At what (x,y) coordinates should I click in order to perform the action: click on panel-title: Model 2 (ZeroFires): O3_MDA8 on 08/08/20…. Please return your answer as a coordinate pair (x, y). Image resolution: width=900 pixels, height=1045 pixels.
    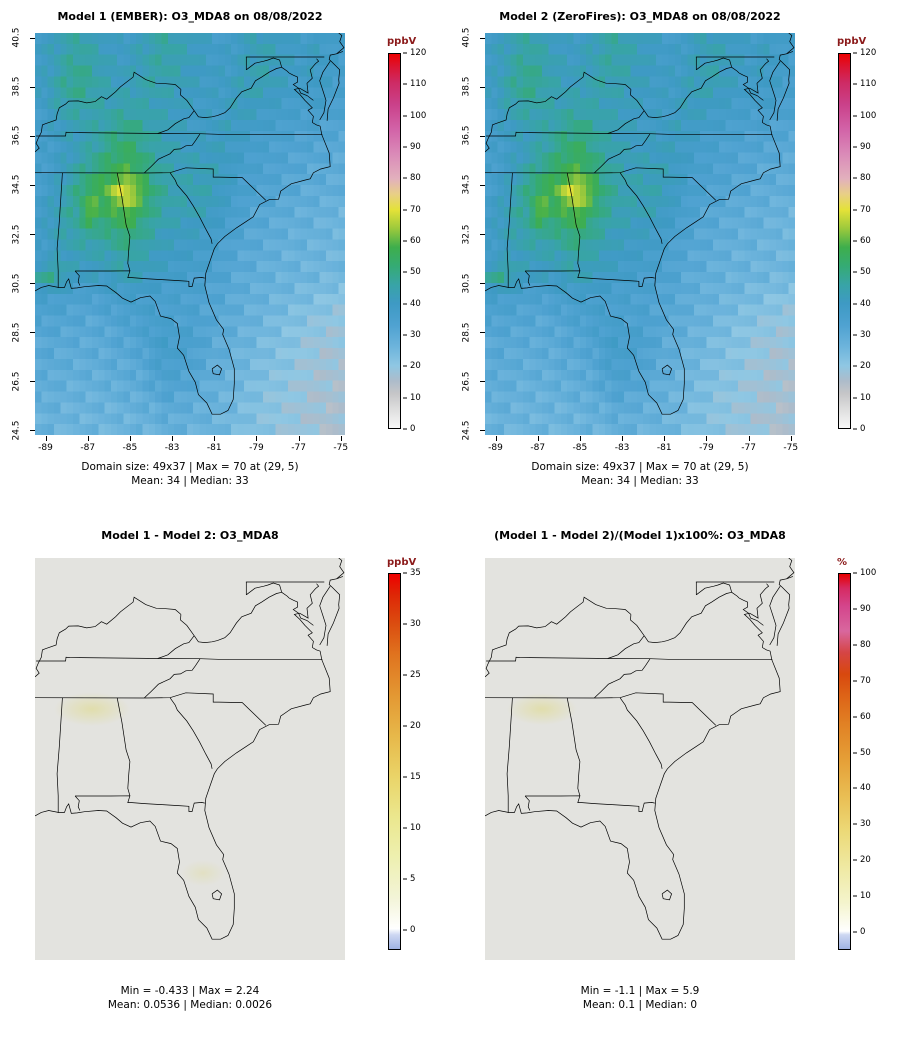
    Looking at the image, I should click on (640, 16).